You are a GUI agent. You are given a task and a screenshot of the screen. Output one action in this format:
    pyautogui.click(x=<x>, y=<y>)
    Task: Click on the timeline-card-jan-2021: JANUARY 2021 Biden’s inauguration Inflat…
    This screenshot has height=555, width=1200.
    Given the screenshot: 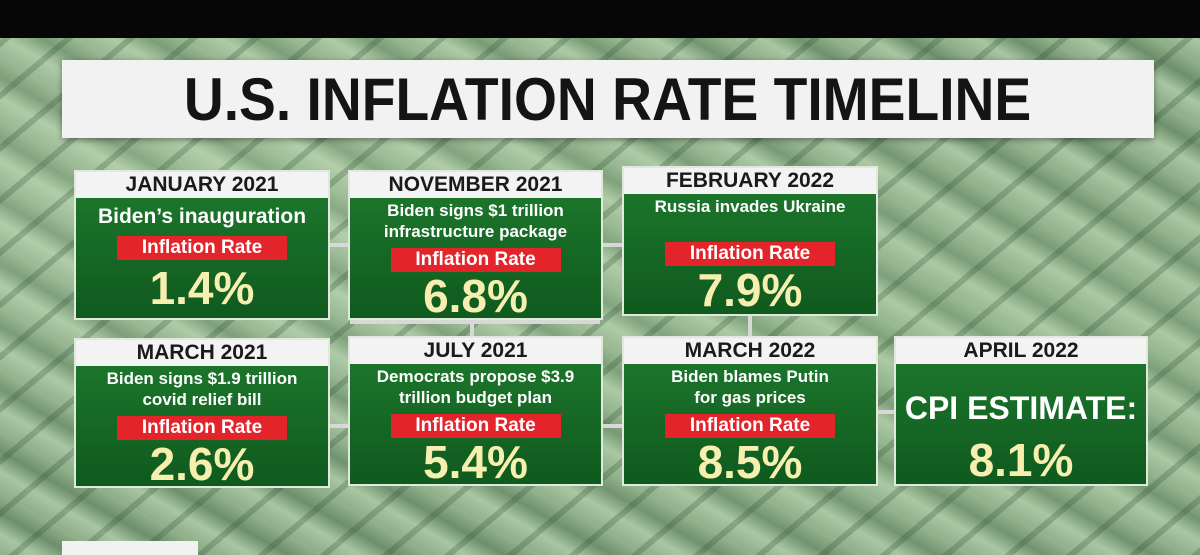 What is the action you would take?
    pyautogui.click(x=202, y=245)
    